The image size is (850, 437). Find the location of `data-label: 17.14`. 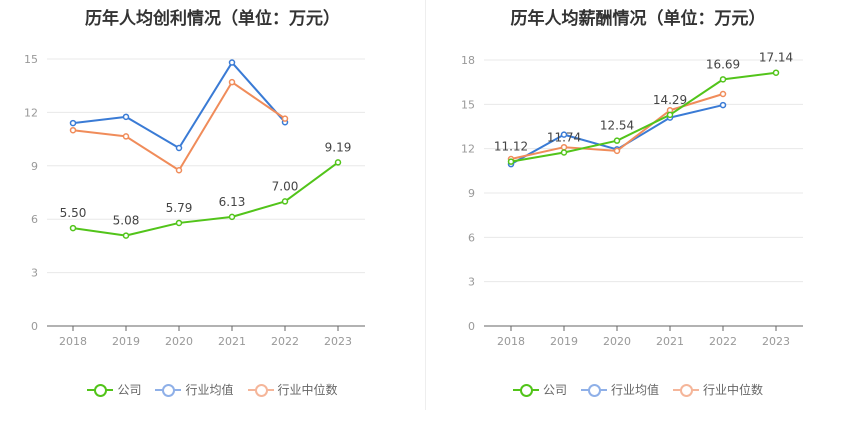

data-label: 17.14 is located at coordinates (776, 58).